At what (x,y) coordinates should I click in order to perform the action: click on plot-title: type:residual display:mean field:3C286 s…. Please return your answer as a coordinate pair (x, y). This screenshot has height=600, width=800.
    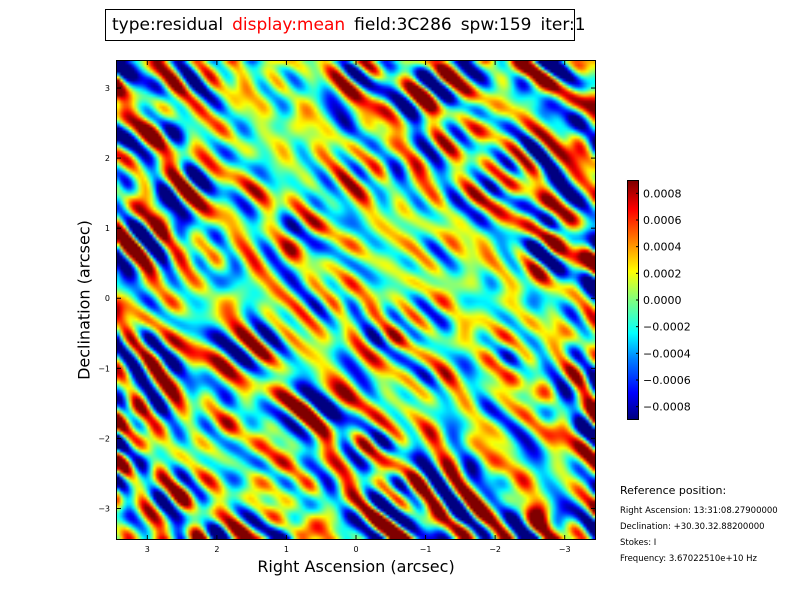
    Looking at the image, I should click on (345, 25).